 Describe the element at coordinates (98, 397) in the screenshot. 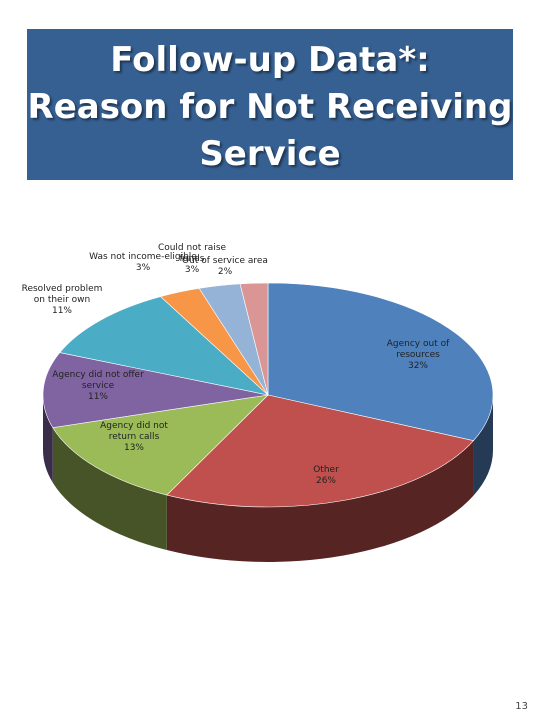

I see `slice-value-3: 11%` at that location.